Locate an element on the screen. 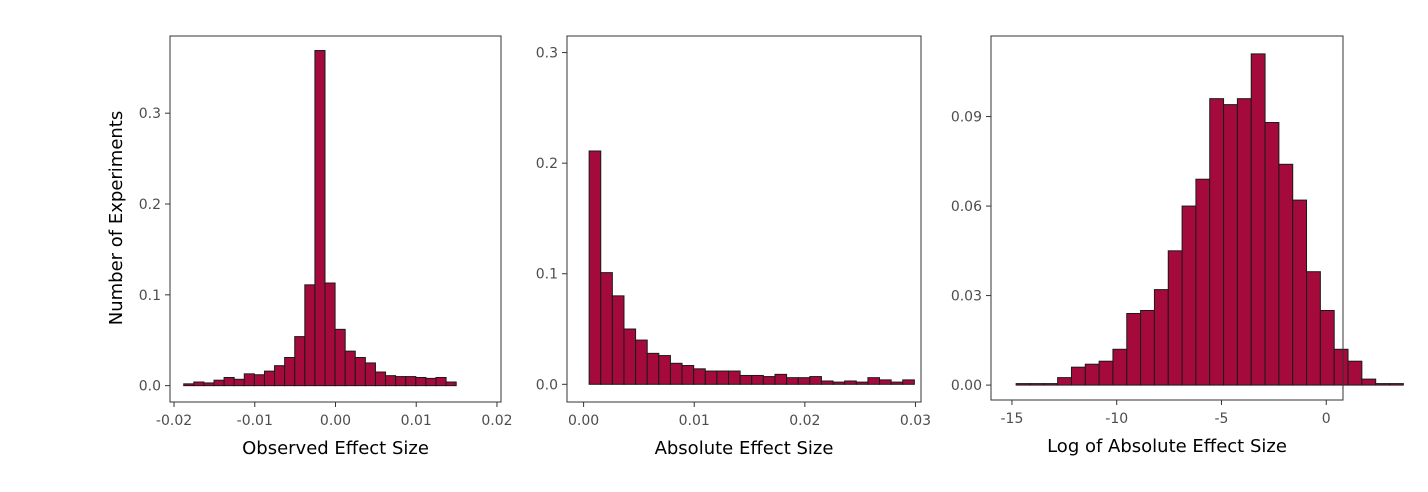 Image resolution: width=1428 pixels, height=492 pixels. x-axis-title: Log of Absolute Effect Size is located at coordinates (1167, 446).